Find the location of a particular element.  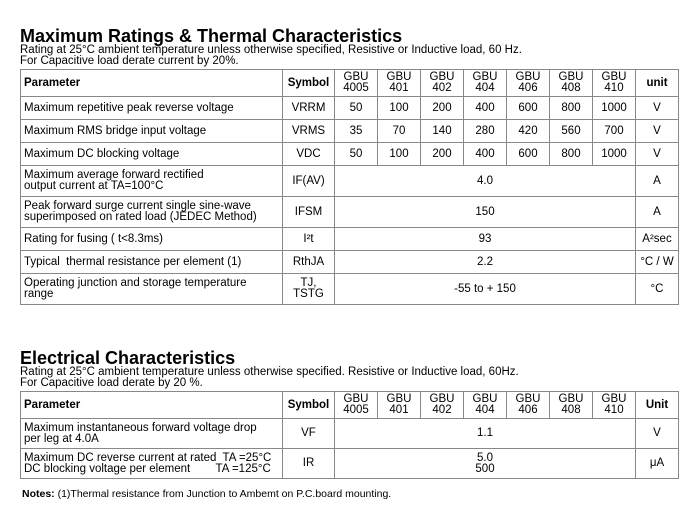

value-cell: 4.0 is located at coordinates (485, 181).